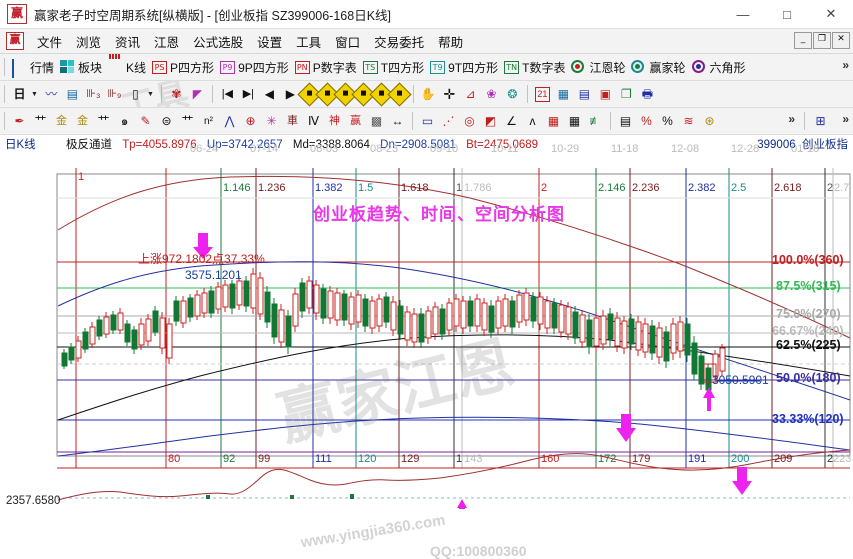 This screenshot has width=853, height=559. I want to click on draw-gann-fan: 艹, so click(40, 121).